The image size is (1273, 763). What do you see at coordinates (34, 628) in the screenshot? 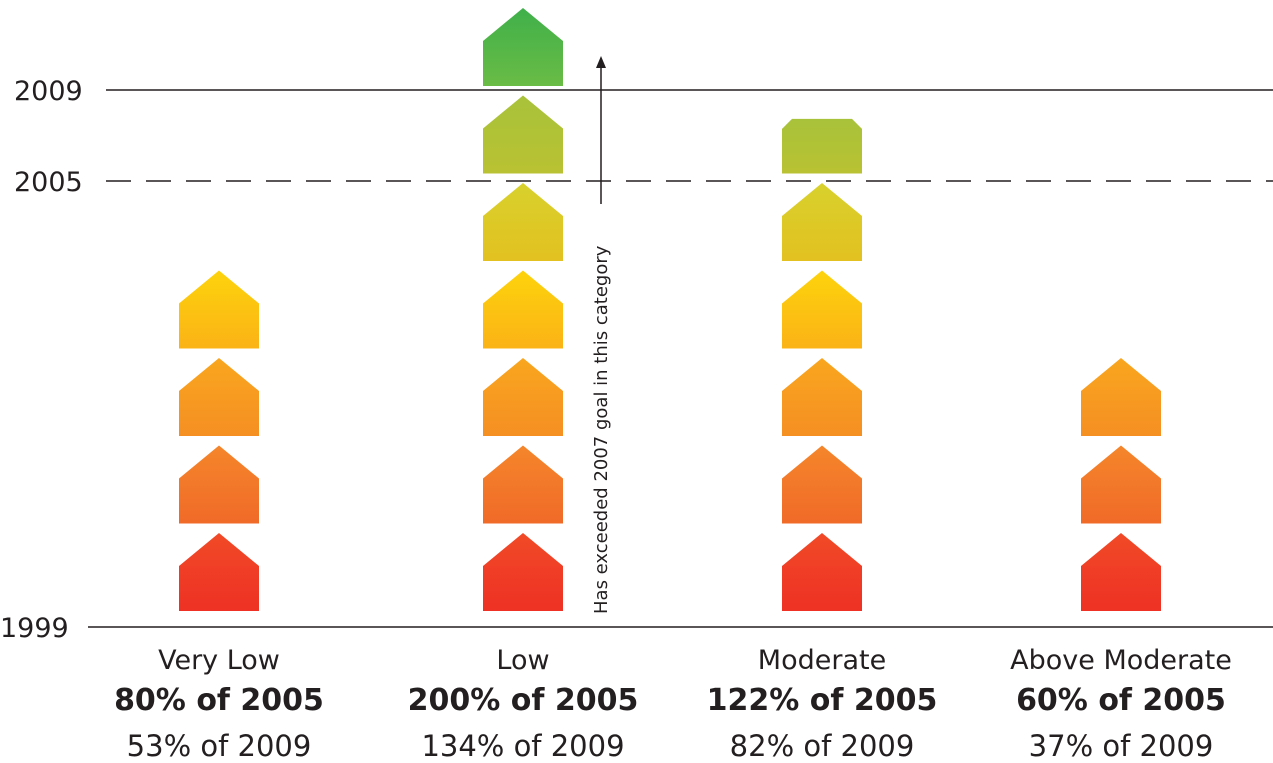
I see `tick-label-1999: 1999` at bounding box center [34, 628].